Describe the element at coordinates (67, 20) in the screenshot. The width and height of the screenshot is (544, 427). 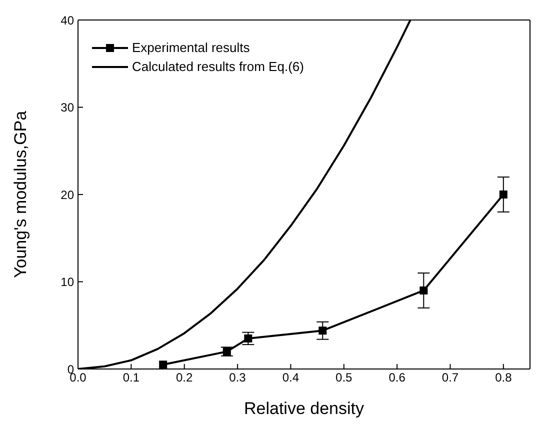
I see `y-tick-label: 40` at that location.